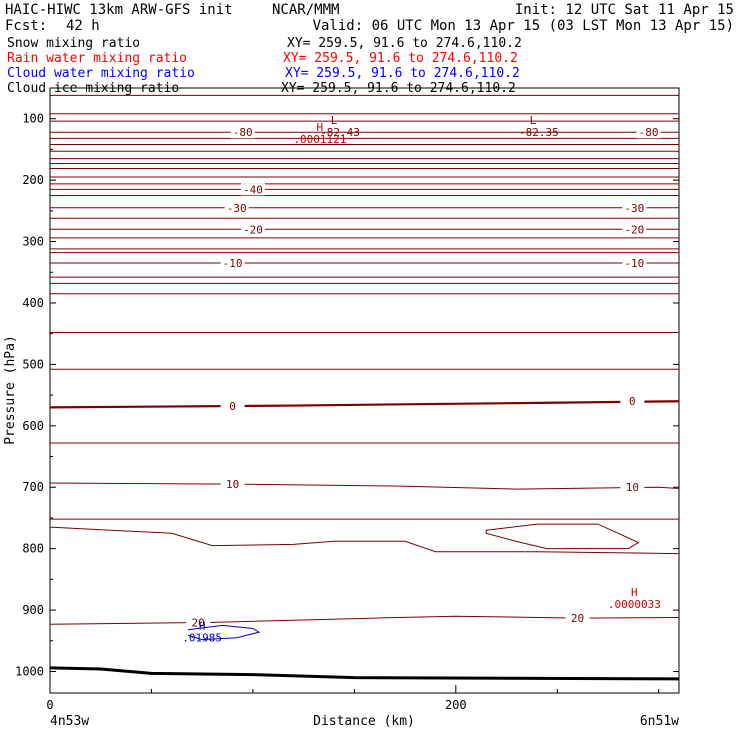 The width and height of the screenshot is (740, 740). I want to click on x-axis-label: Distance (km), so click(364, 721).